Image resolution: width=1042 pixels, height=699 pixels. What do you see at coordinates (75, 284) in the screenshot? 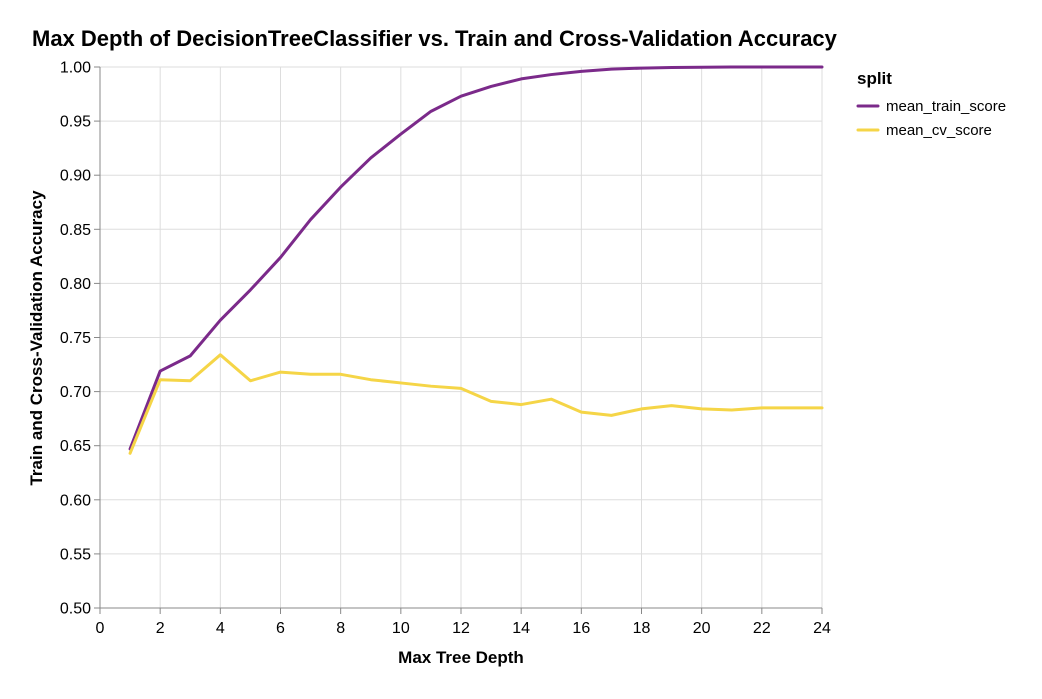
I see `y-tick-label: 0.80` at bounding box center [75, 284].